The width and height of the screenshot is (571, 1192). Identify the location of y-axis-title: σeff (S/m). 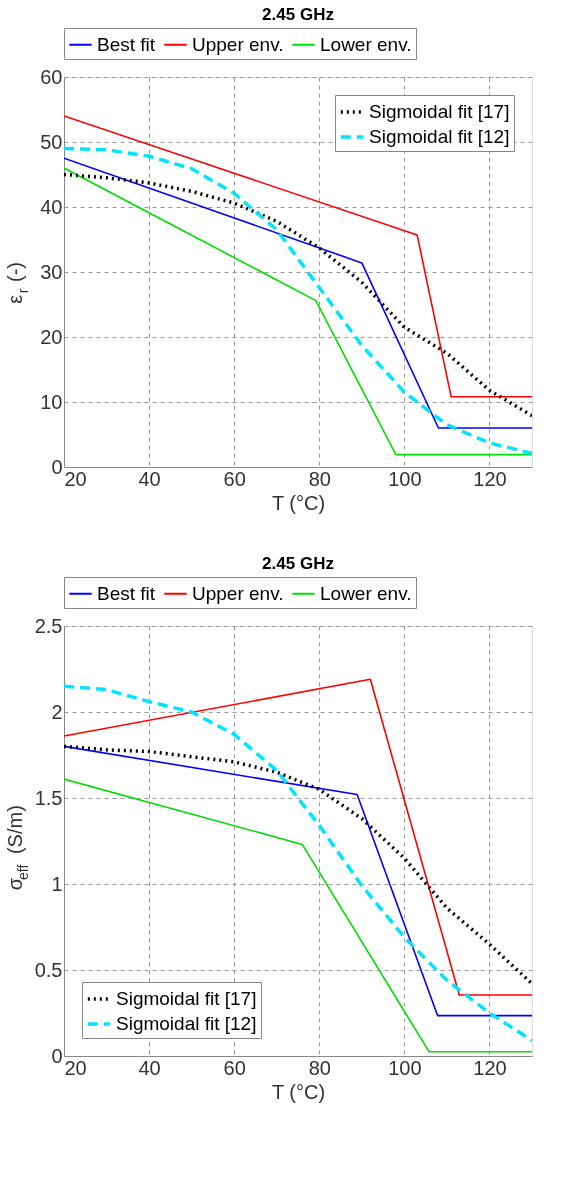
(17, 848).